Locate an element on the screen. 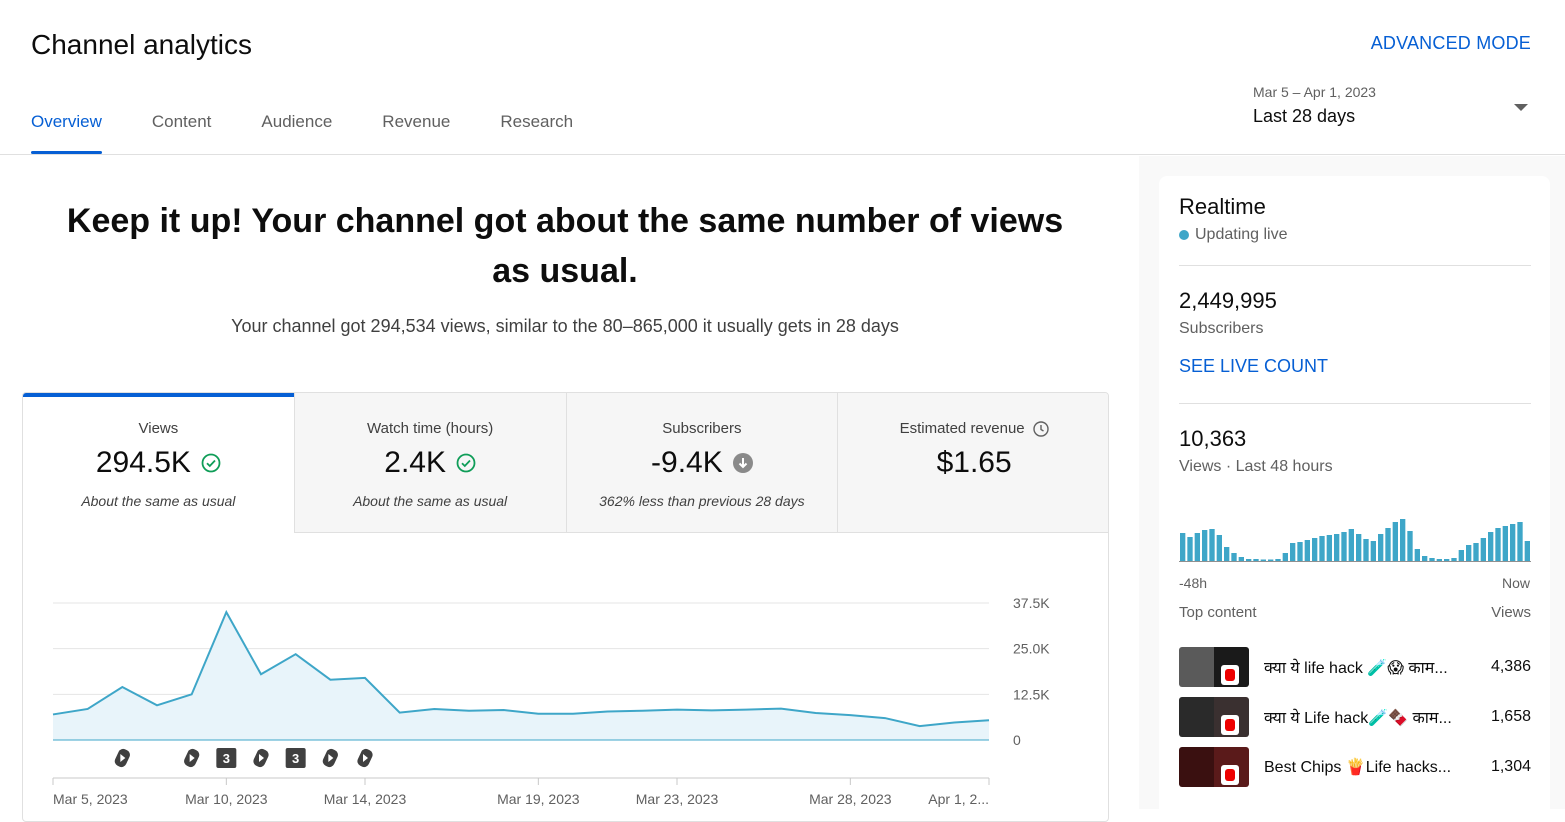 Image resolution: width=1565 pixels, height=822 pixels. advanced-mode-link: ADVANCED MODE is located at coordinates (1450, 43).